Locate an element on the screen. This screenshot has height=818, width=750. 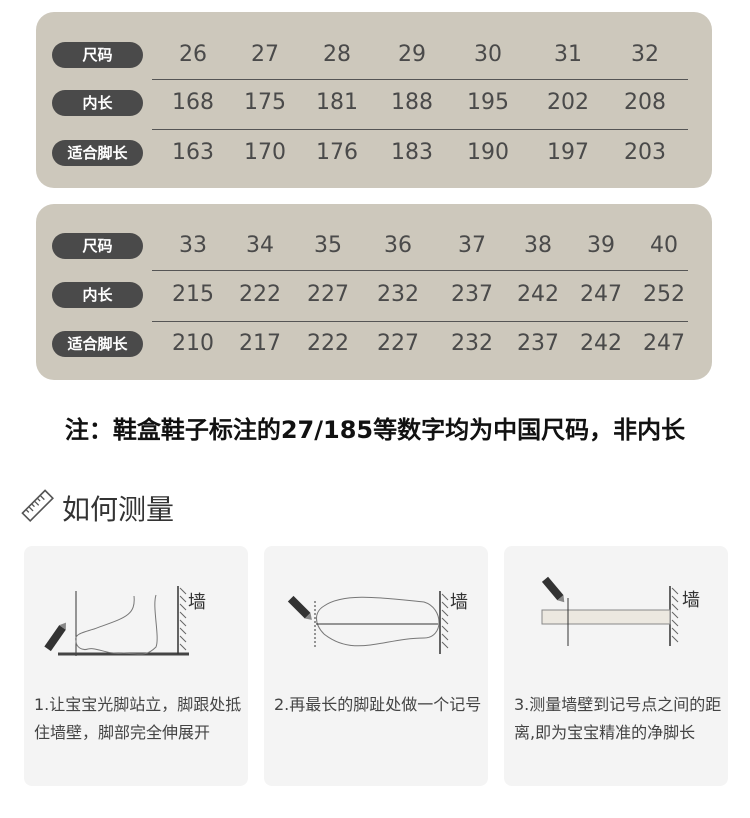
size-row-value: 30 is located at coordinates (488, 54).